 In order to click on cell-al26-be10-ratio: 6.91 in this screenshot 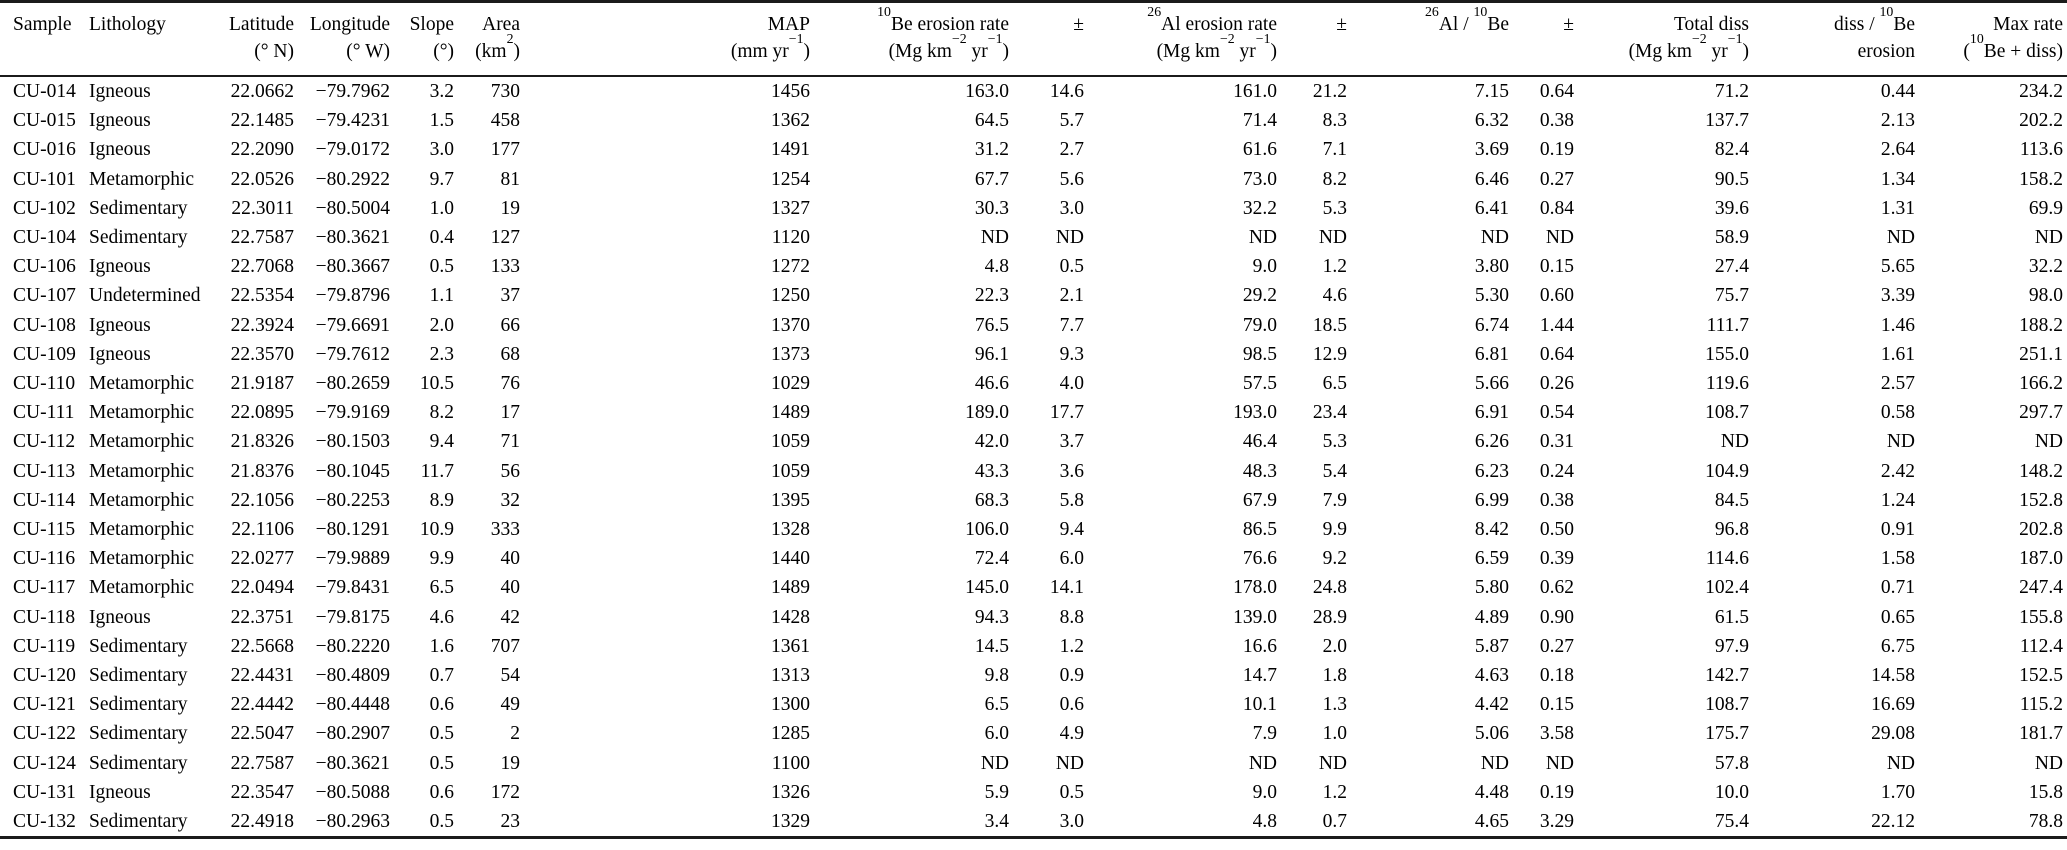, I will do `click(1491, 413)`.